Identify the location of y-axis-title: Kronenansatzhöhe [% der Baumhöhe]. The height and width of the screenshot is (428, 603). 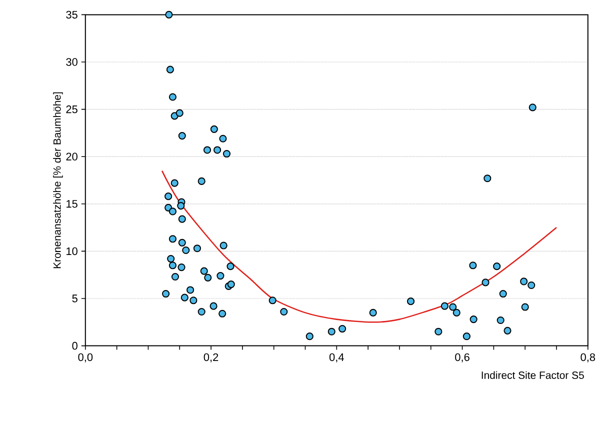
(58, 180).